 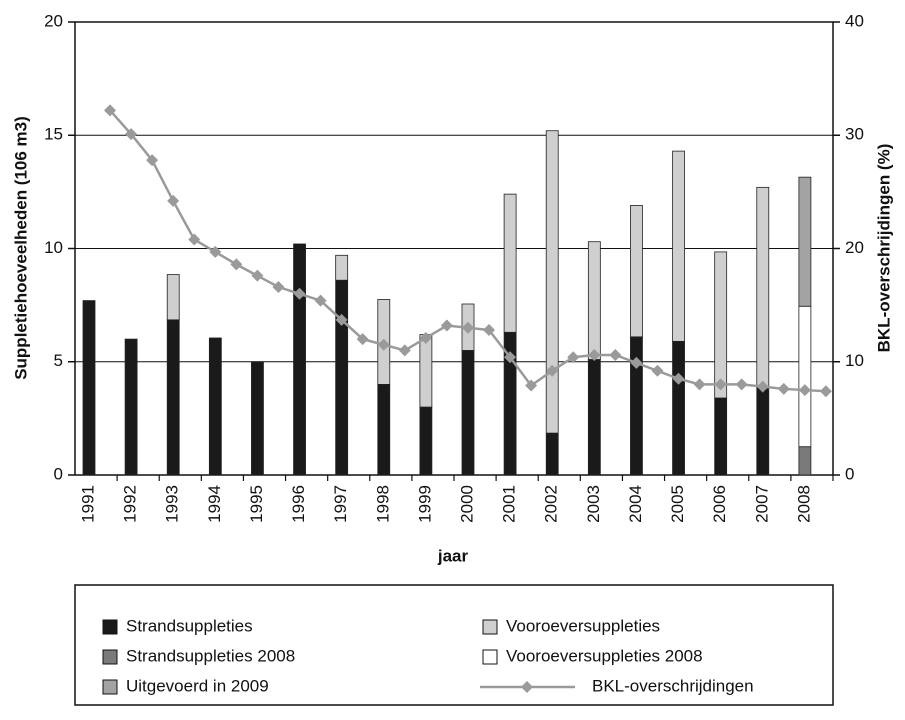 What do you see at coordinates (719, 504) in the screenshot?
I see `x-tick-label: 2006` at bounding box center [719, 504].